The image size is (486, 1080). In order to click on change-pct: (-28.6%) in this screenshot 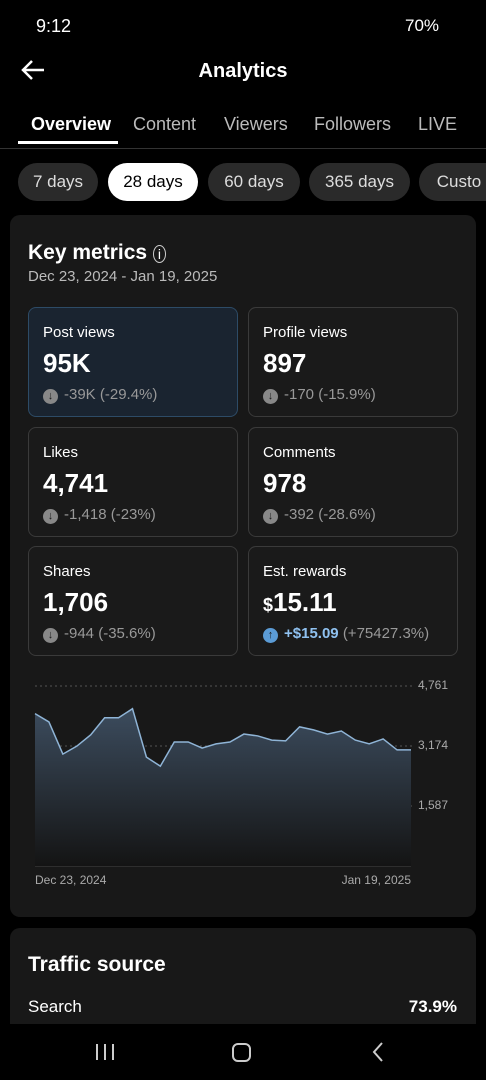, I will do `click(347, 514)`.